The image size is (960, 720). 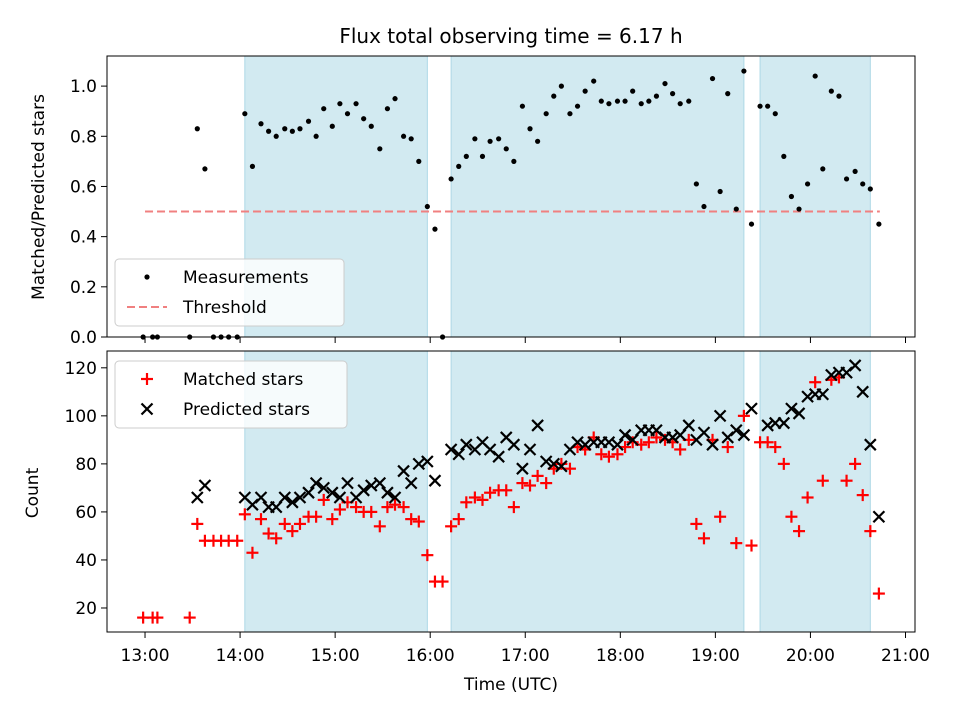 What do you see at coordinates (83, 87) in the screenshot?
I see `top-y-tick-label: 1.0` at bounding box center [83, 87].